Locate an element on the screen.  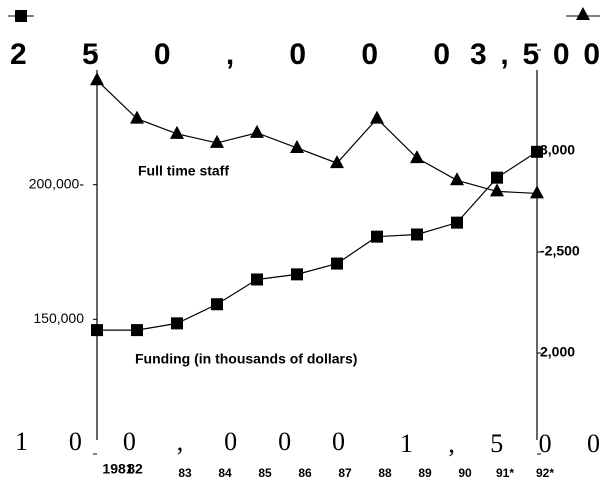
y-tick-label: 250,000 is located at coordinates (230, 54).